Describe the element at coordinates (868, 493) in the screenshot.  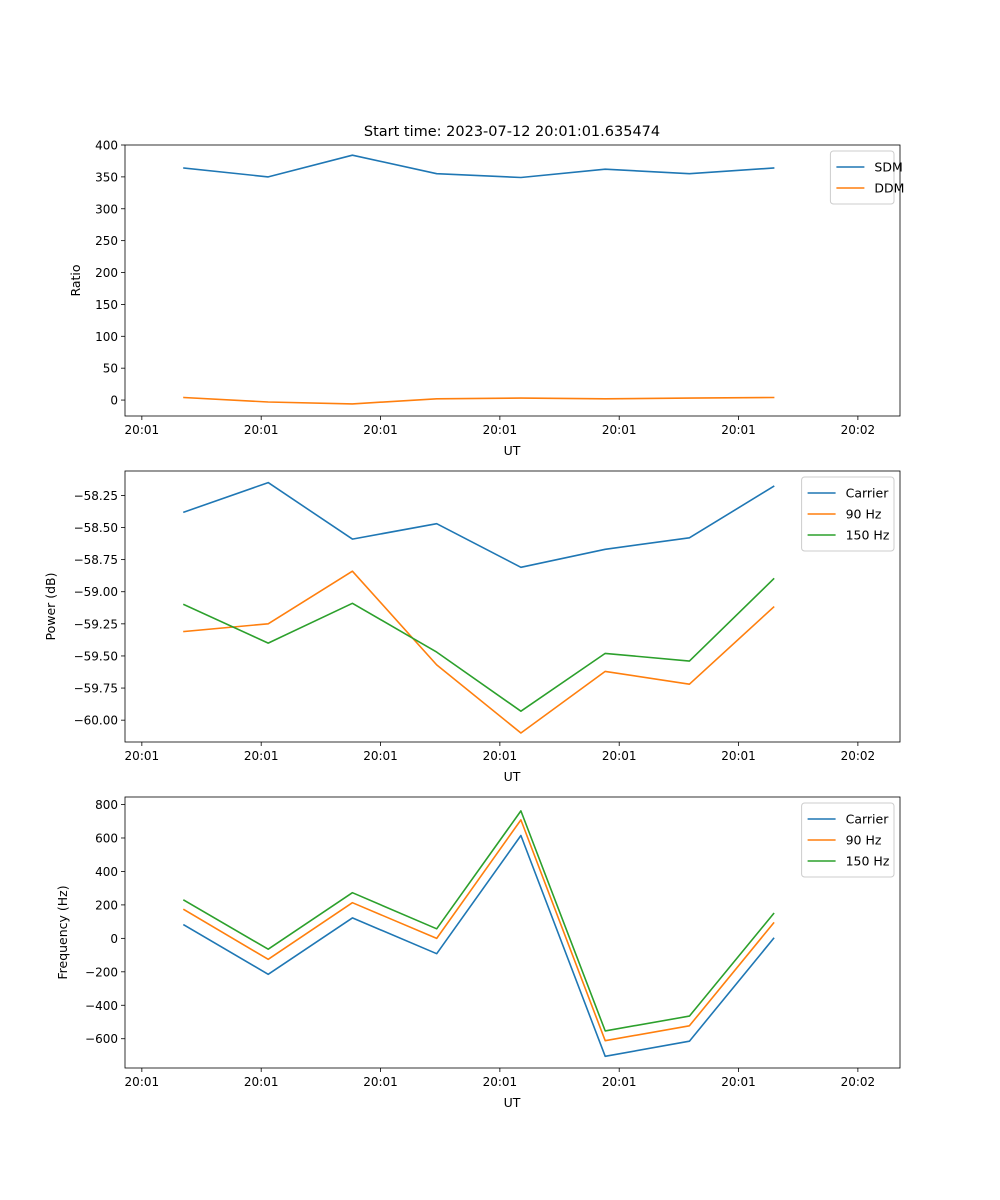
I see `power-legend-label: Carrier` at that location.